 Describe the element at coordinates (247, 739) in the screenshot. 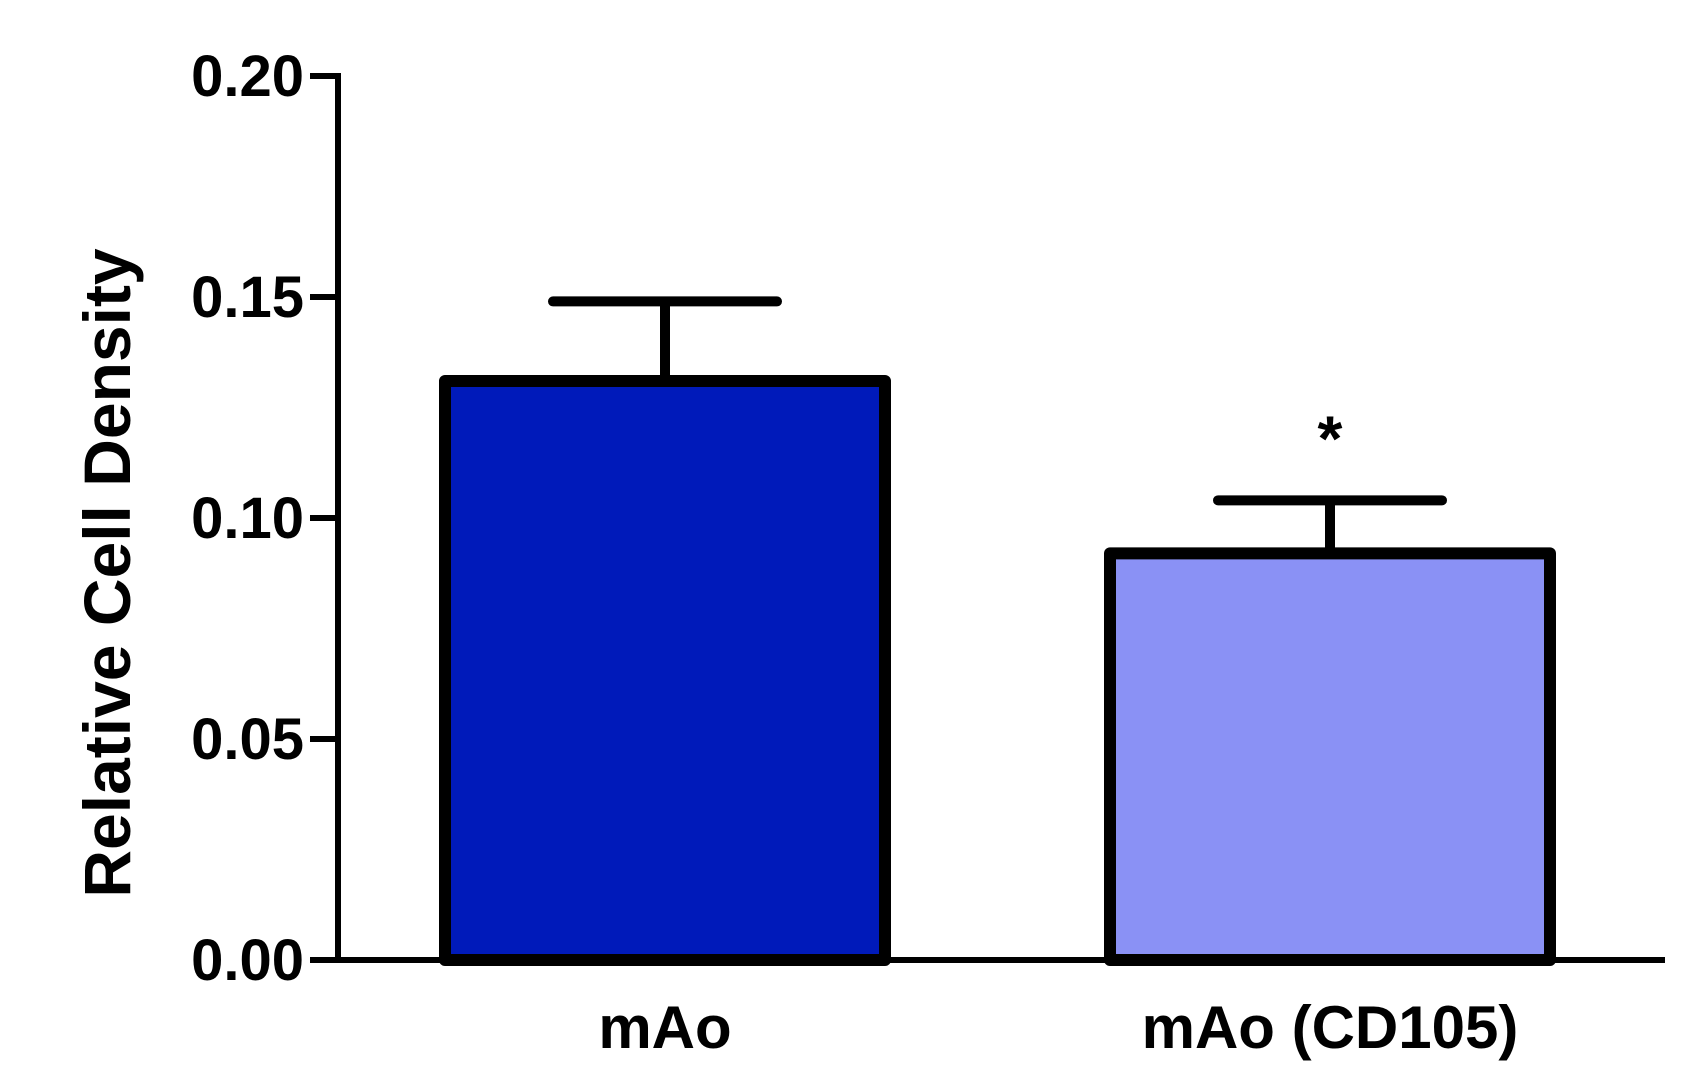

I see `y-tick-label: 0.05` at that location.